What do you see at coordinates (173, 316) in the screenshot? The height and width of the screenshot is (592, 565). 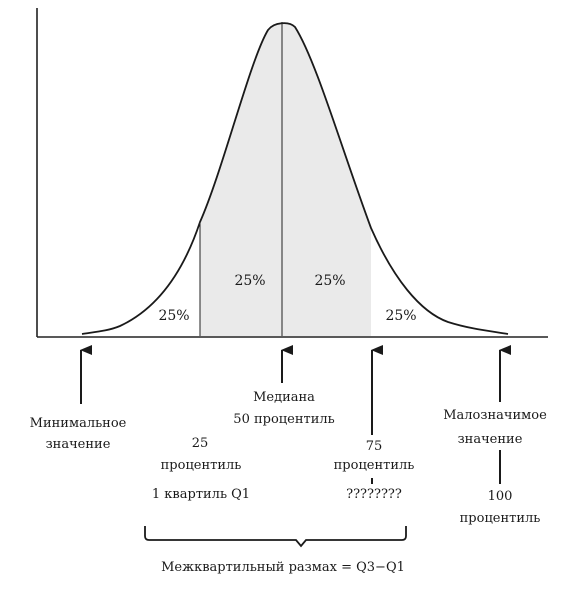 I see `region-1-label: 25%` at bounding box center [173, 316].